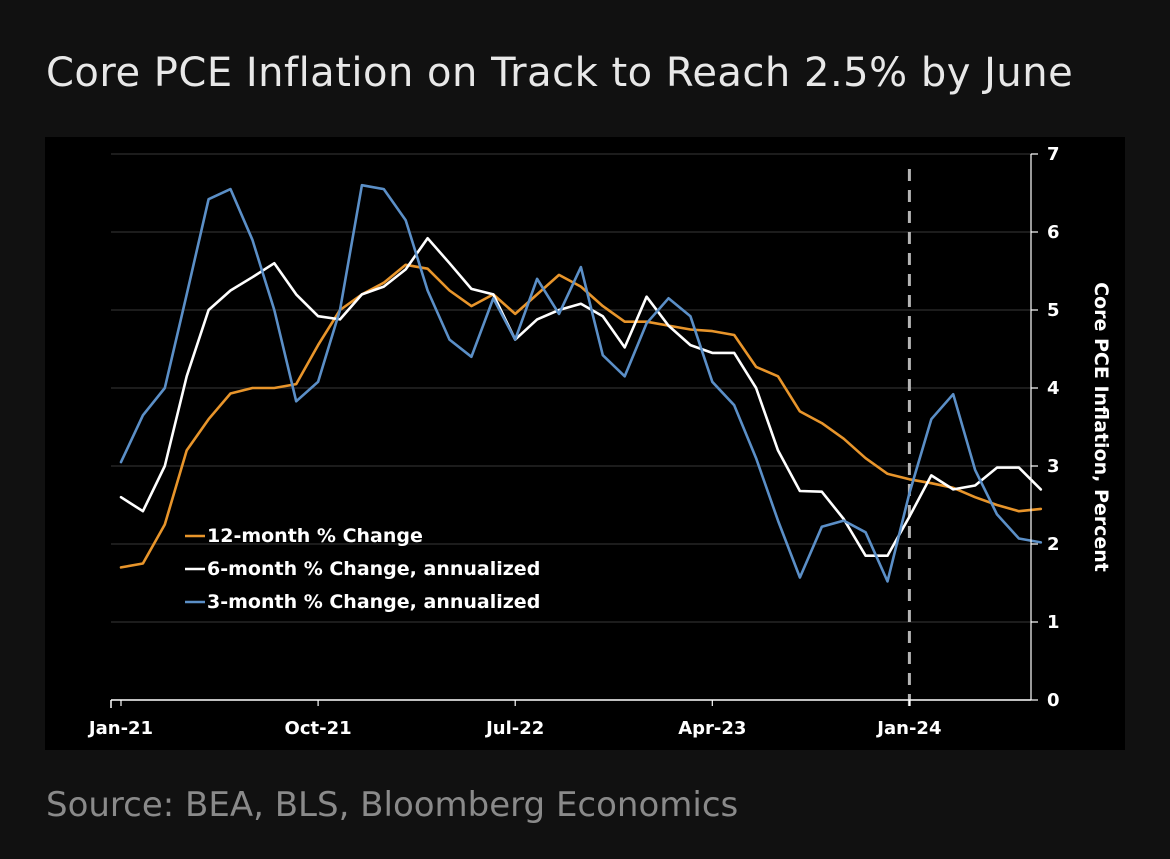  Describe the element at coordinates (908, 728) in the screenshot. I see `x-tick-label: Jan-24` at that location.